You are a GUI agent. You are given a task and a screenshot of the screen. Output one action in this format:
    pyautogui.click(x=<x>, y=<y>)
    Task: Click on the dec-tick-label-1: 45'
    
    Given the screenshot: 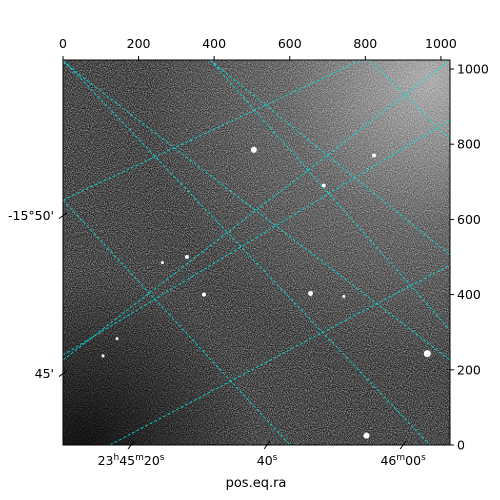 What is the action you would take?
    pyautogui.click(x=44, y=373)
    